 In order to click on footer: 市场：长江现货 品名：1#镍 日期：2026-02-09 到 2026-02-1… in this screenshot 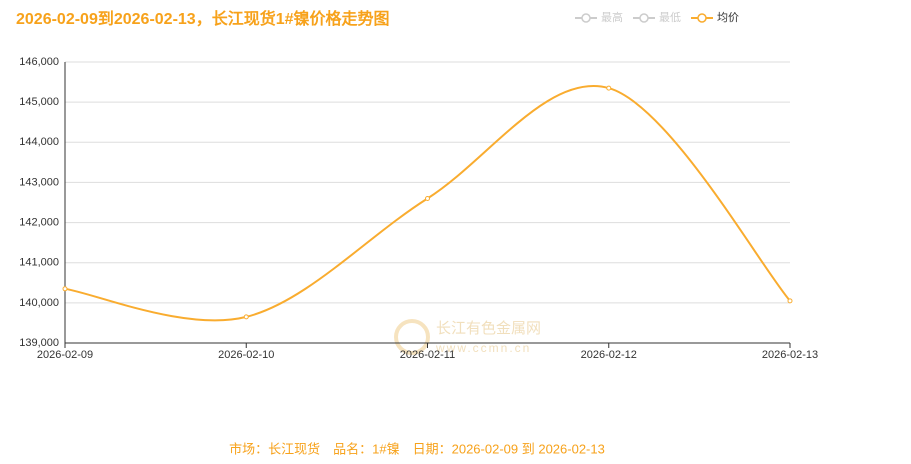, I will do `click(417, 448)`.